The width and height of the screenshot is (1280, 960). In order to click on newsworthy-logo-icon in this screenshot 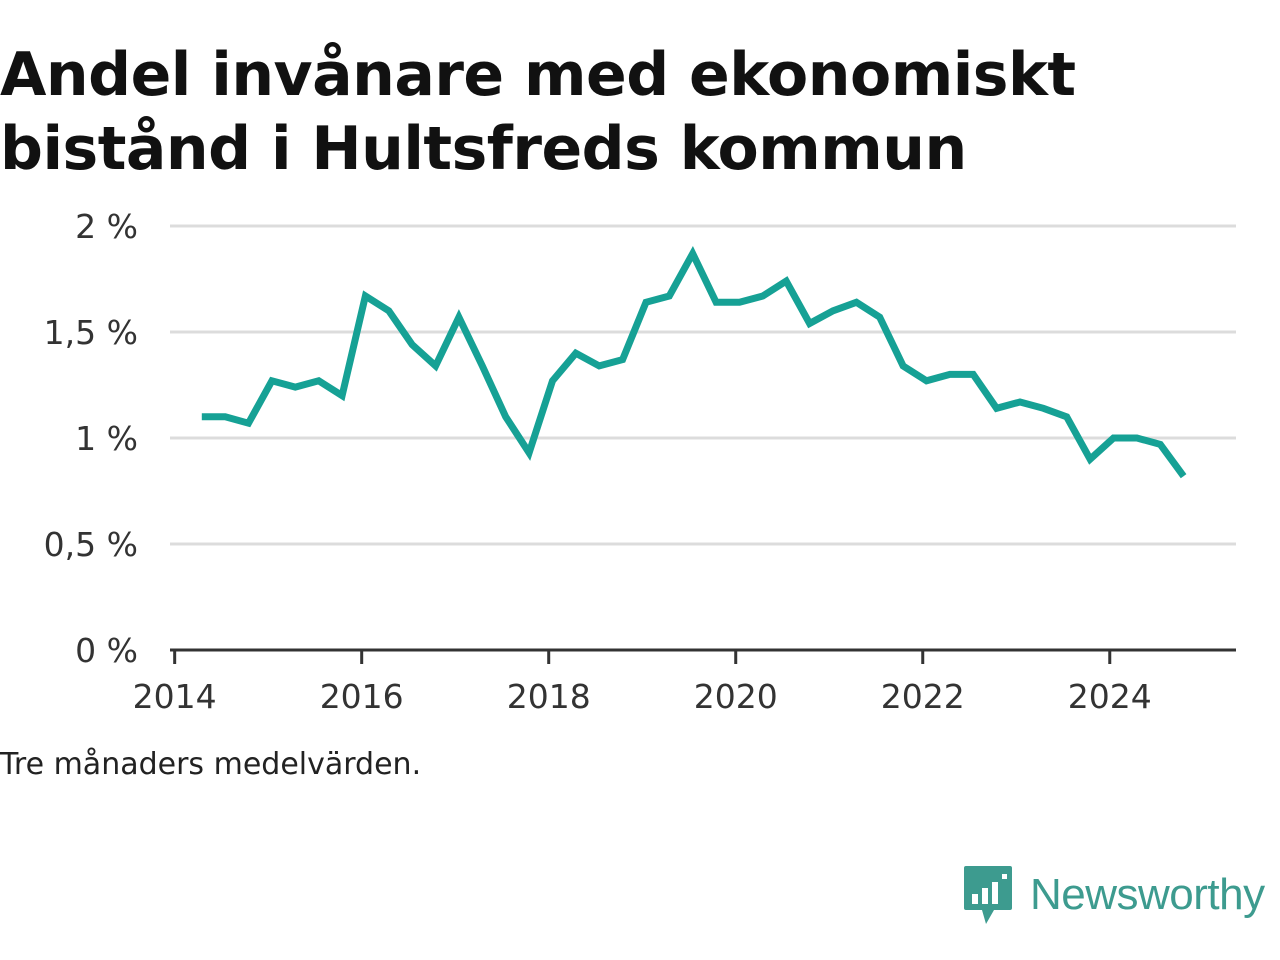, I will do `click(988, 895)`.